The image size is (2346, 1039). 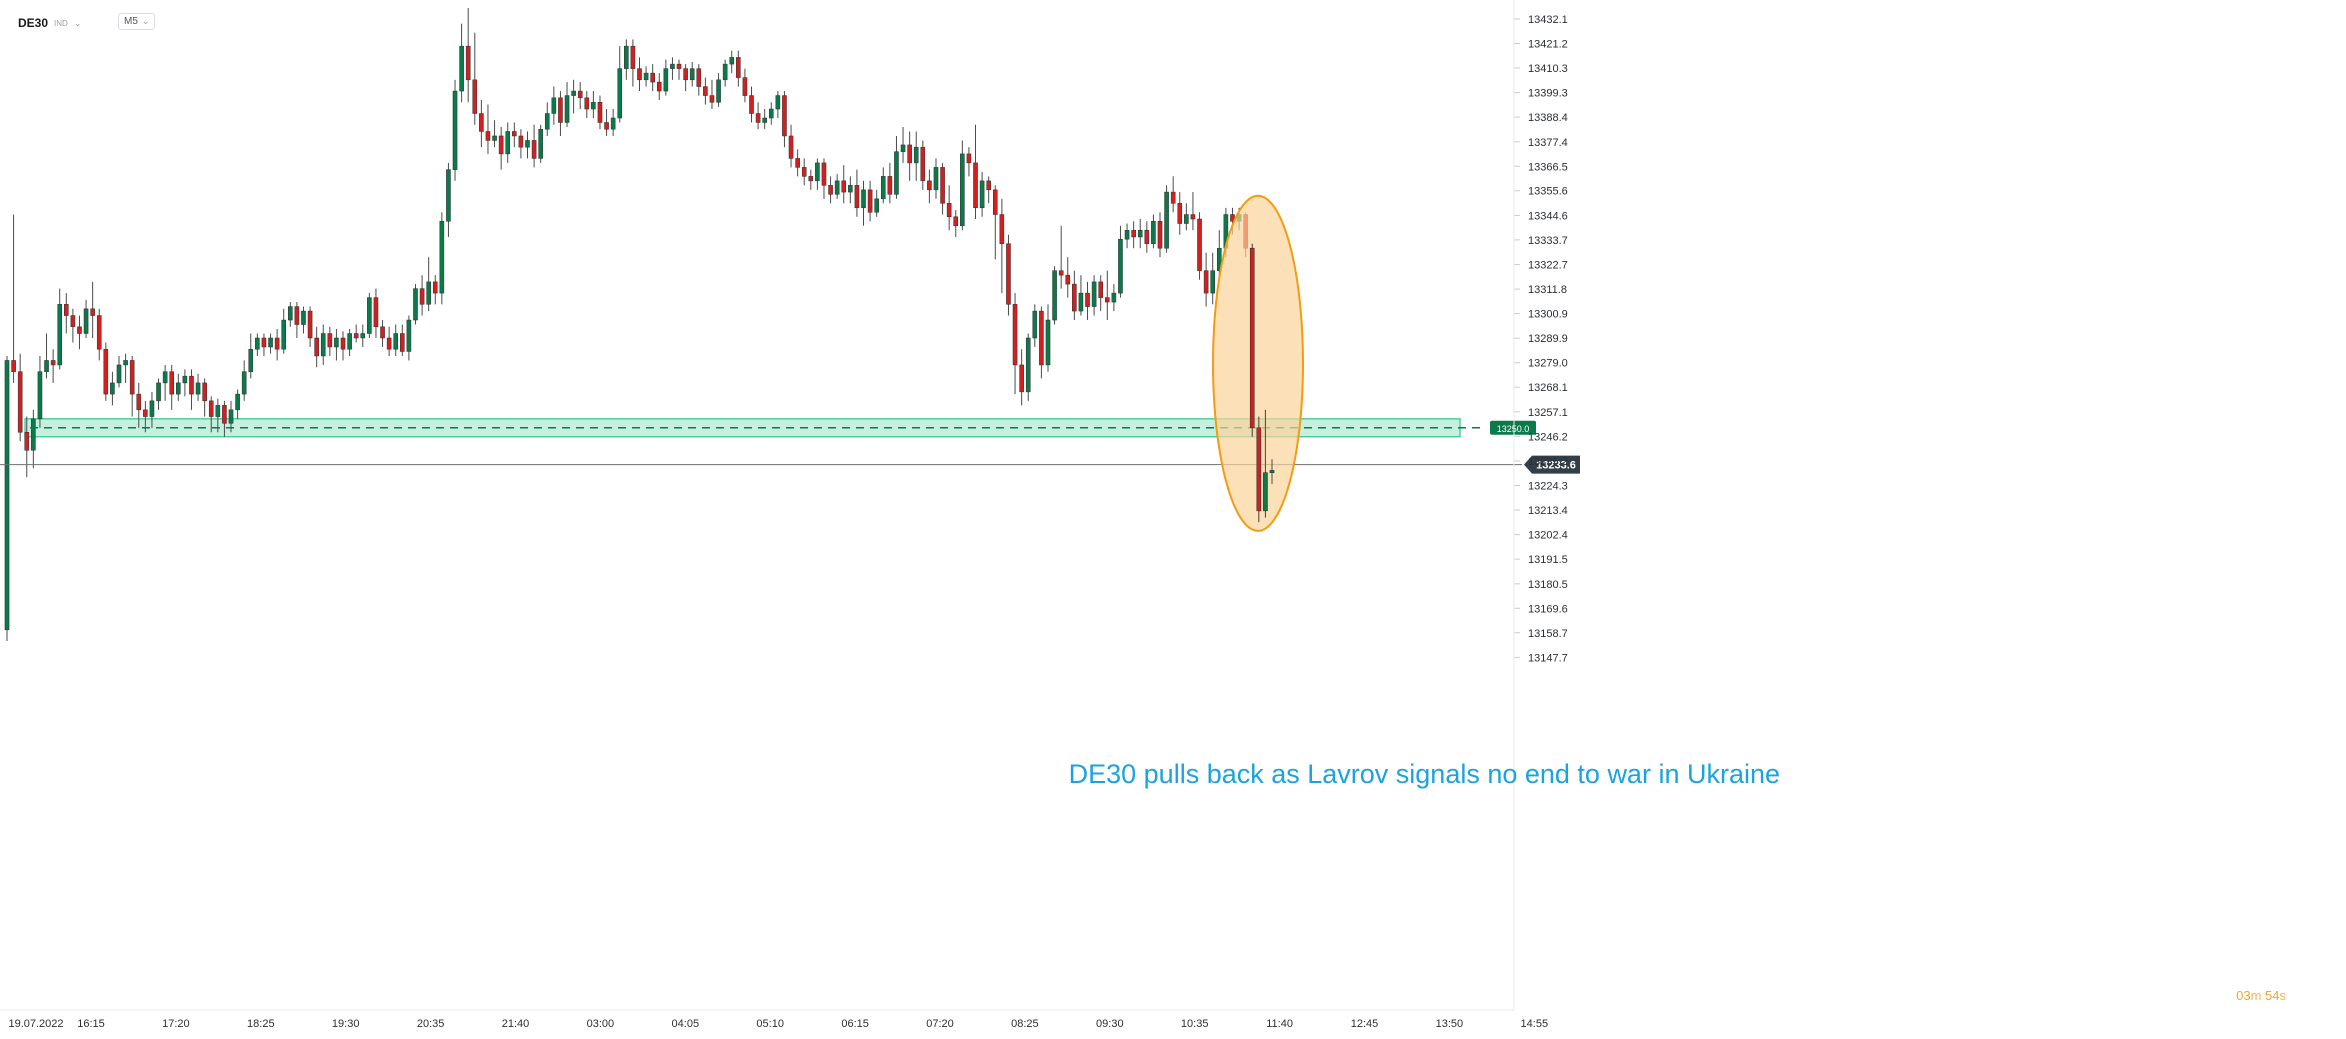 What do you see at coordinates (131, 21) in the screenshot?
I see `timeframe-label: M5` at bounding box center [131, 21].